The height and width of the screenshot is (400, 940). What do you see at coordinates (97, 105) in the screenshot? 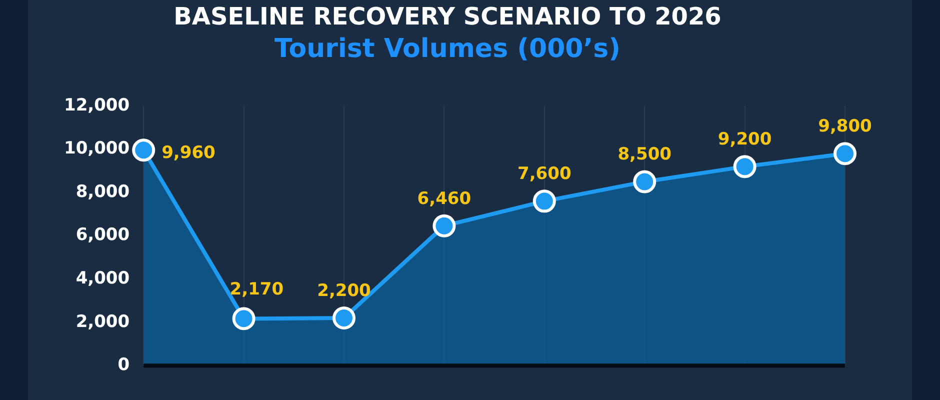
I see `y-tick-label: 12,000` at bounding box center [97, 105].